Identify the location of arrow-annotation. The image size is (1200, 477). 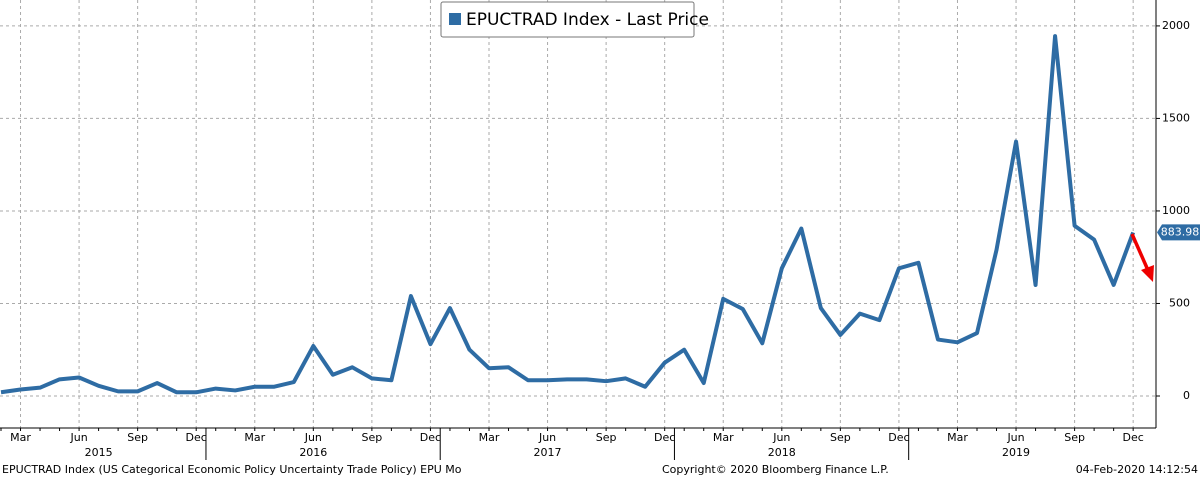
(1142, 257).